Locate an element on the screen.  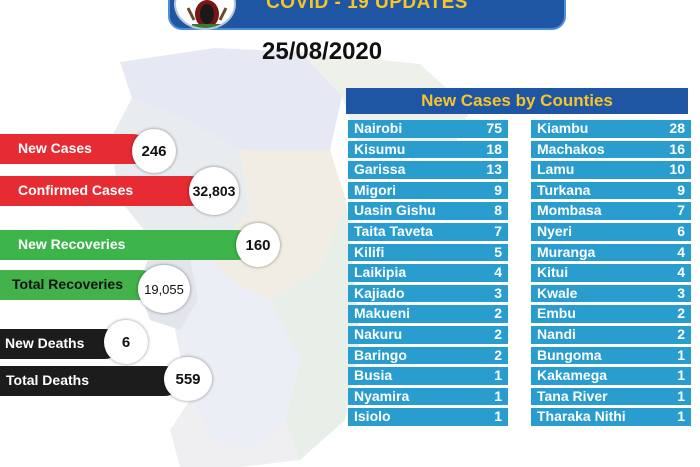
stat-new-recoveries-bar: New Recoveries is located at coordinates (126, 245).